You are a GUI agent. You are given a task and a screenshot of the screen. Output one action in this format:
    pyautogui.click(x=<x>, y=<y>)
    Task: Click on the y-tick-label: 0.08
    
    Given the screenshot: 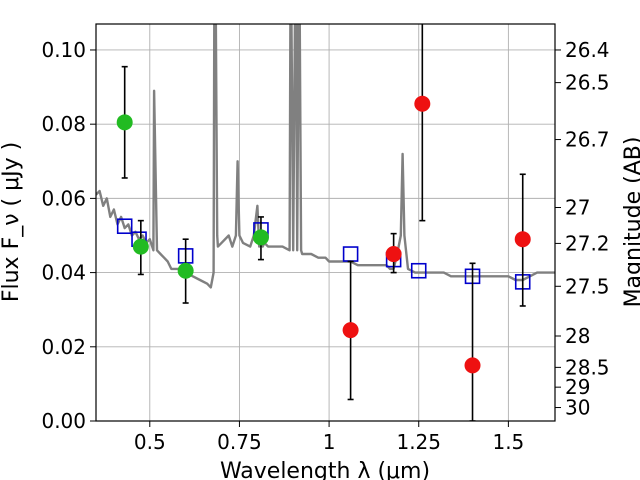 What is the action you would take?
    pyautogui.click(x=63, y=124)
    